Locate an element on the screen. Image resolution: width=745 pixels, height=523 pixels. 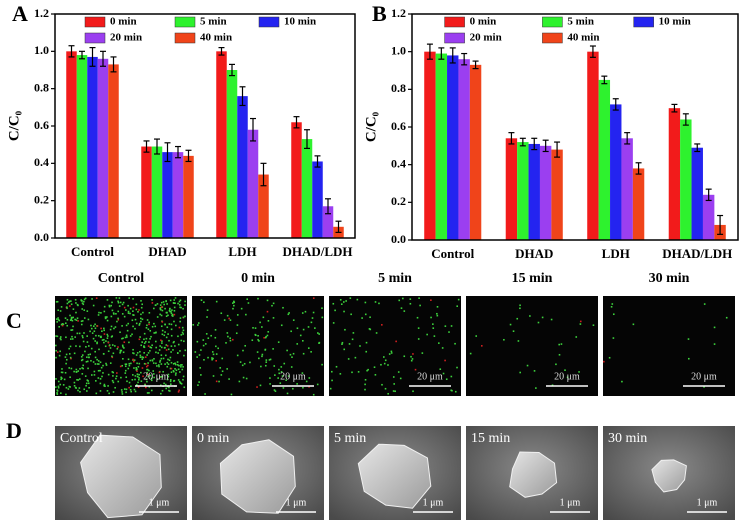
panel-label: B is located at coordinates (379, 13).